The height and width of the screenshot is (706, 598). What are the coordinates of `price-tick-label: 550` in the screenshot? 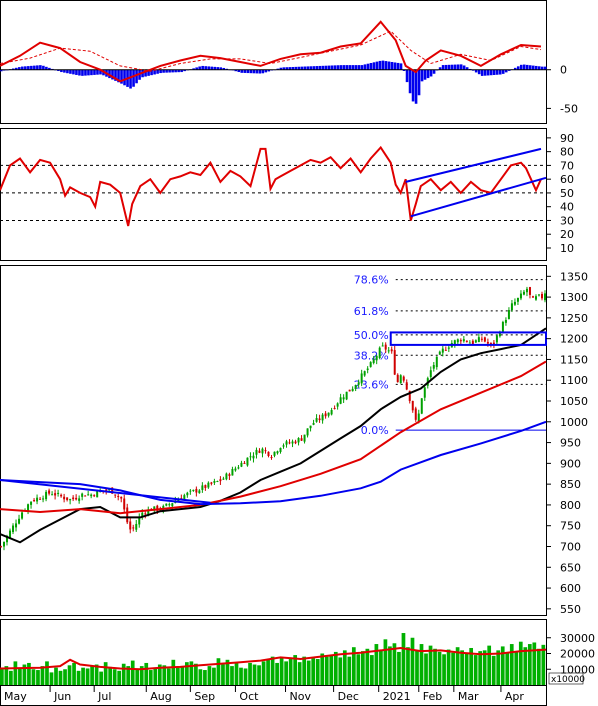 It's located at (570, 609).